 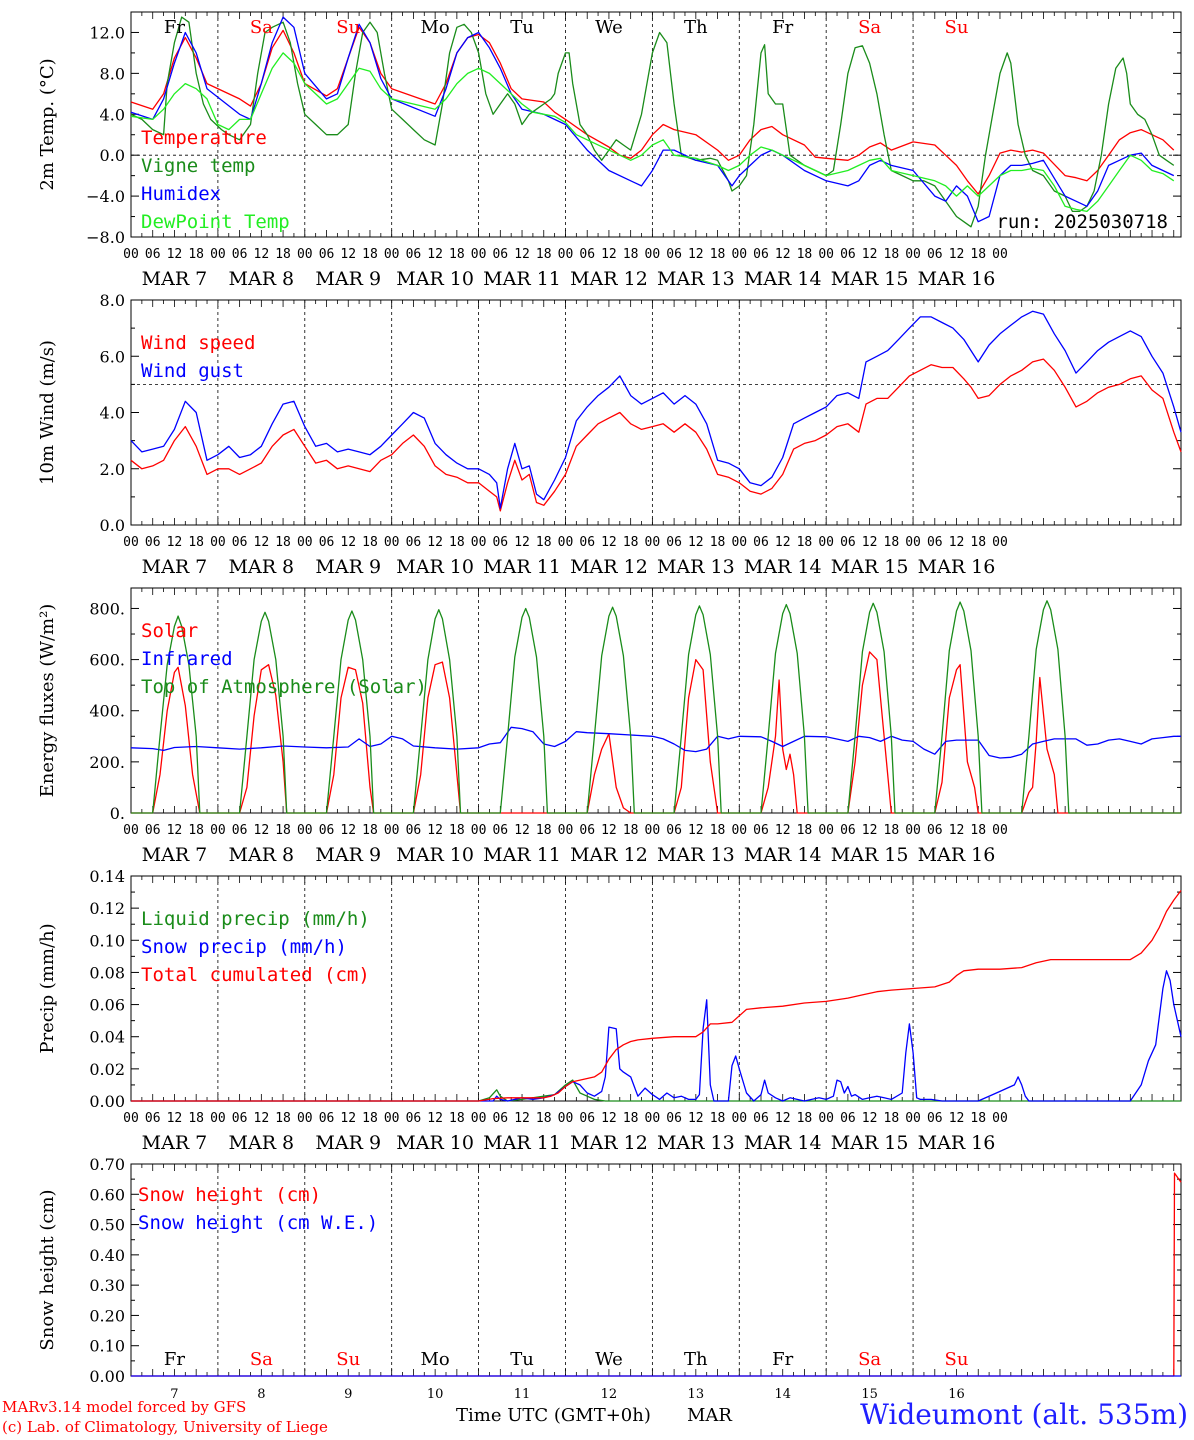 I want to click on weekday-label: Mo, so click(x=434, y=1359).